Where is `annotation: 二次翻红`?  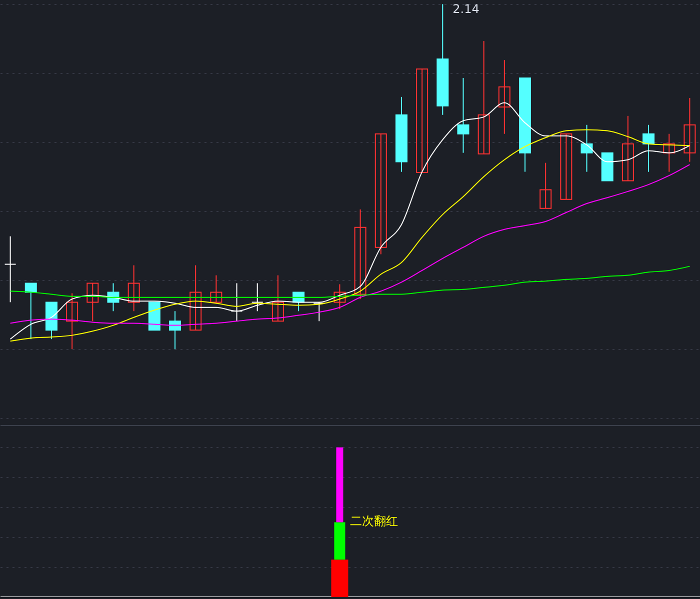 annotation: 二次翻红 is located at coordinates (374, 521).